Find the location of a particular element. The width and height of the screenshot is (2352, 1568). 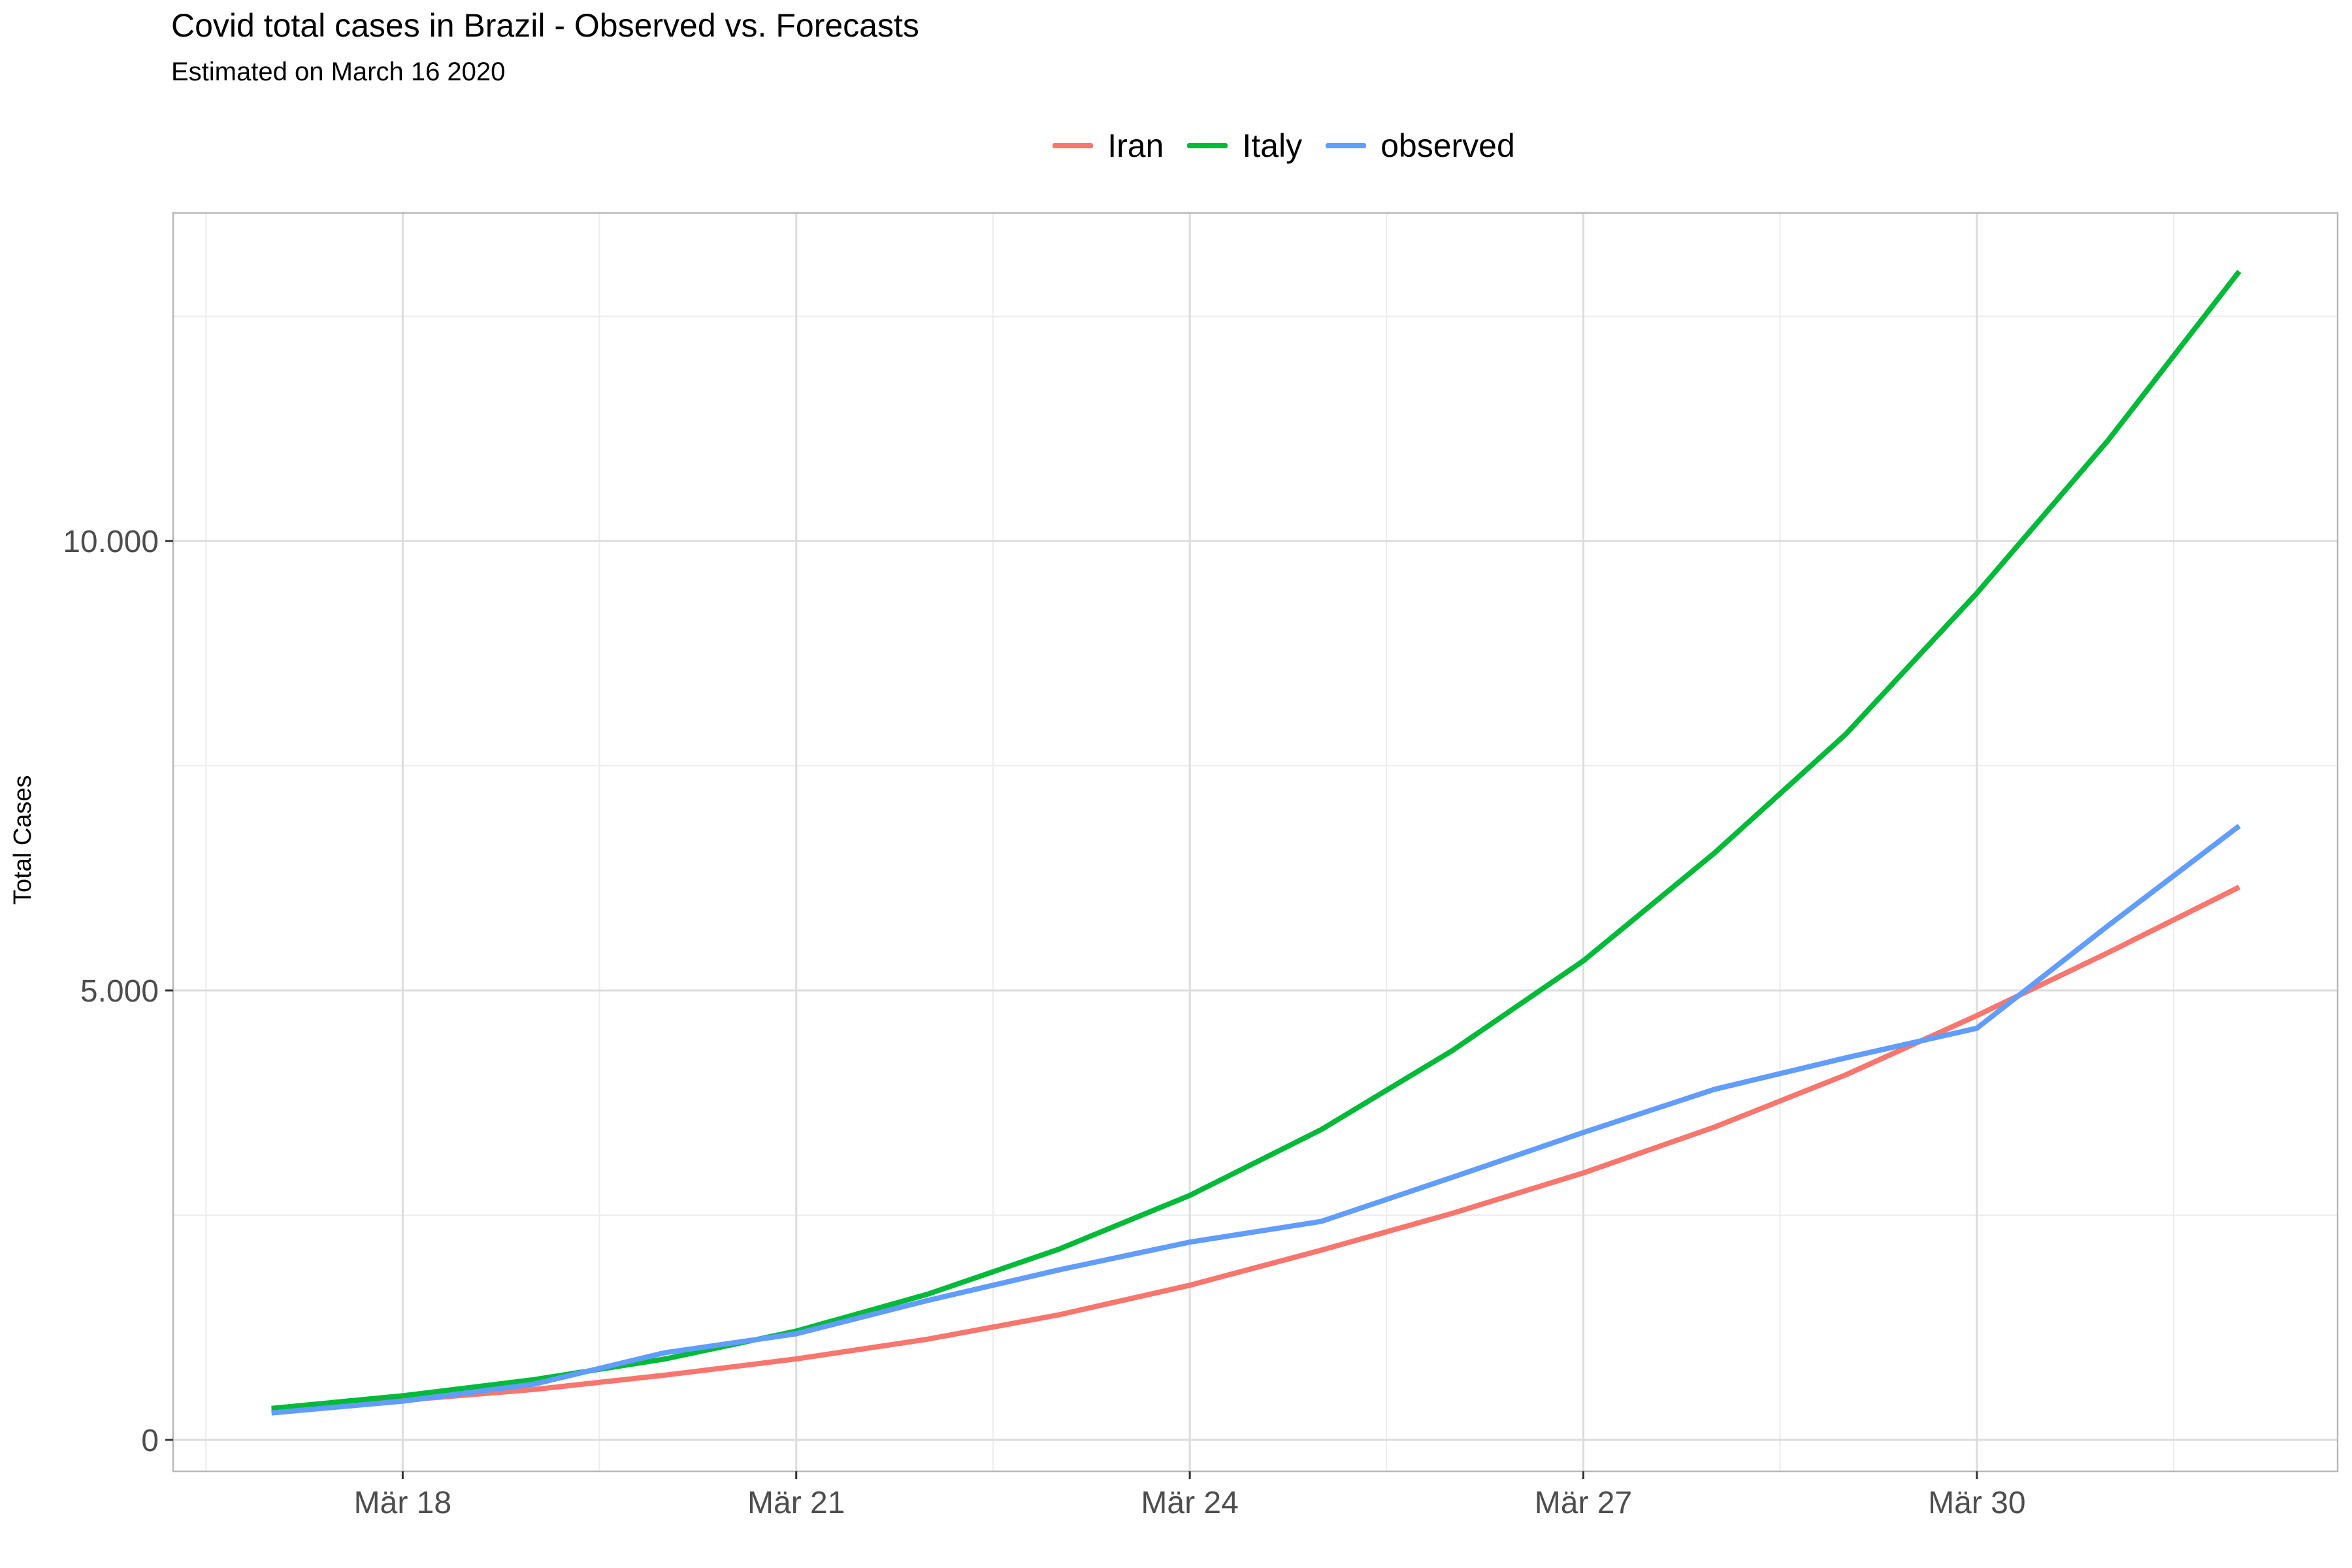

legend-label-italy: Italy is located at coordinates (1272, 145).